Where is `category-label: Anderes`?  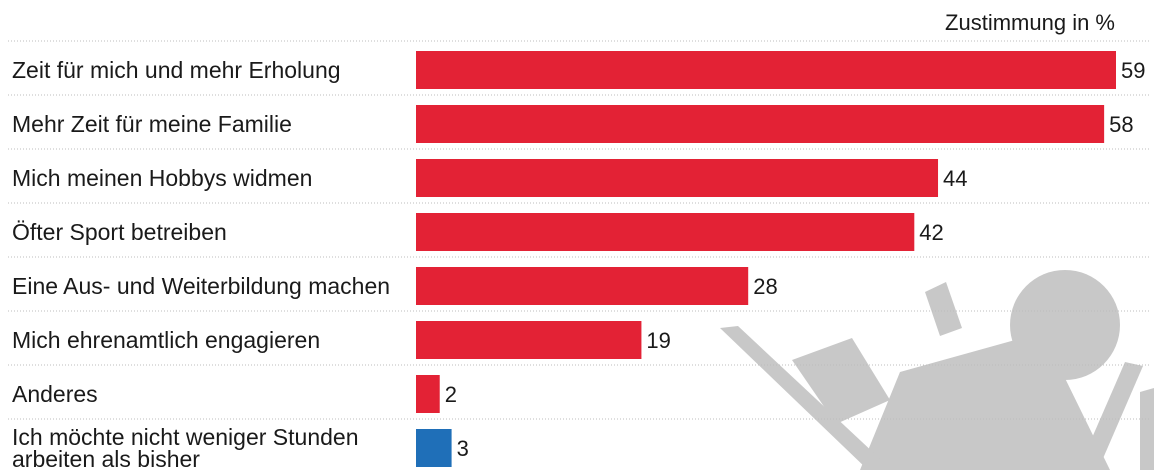 category-label: Anderes is located at coordinates (55, 394).